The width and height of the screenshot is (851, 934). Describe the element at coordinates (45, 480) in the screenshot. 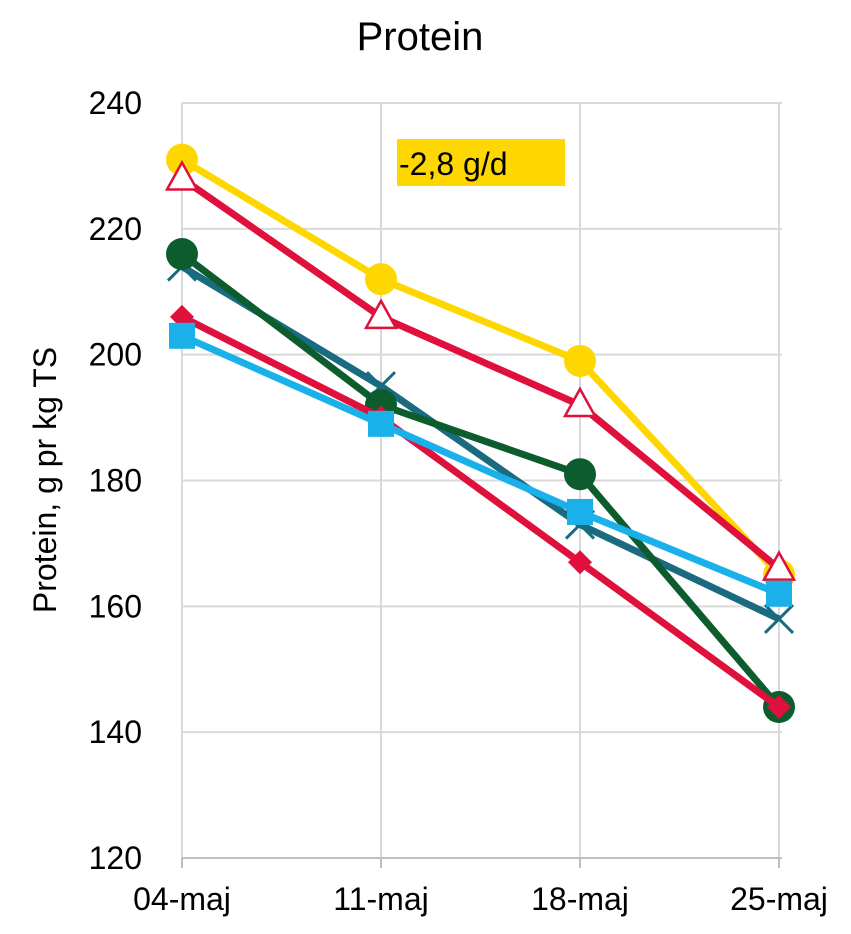

I see `y-axis-label: Protein, g pr kg TS` at that location.